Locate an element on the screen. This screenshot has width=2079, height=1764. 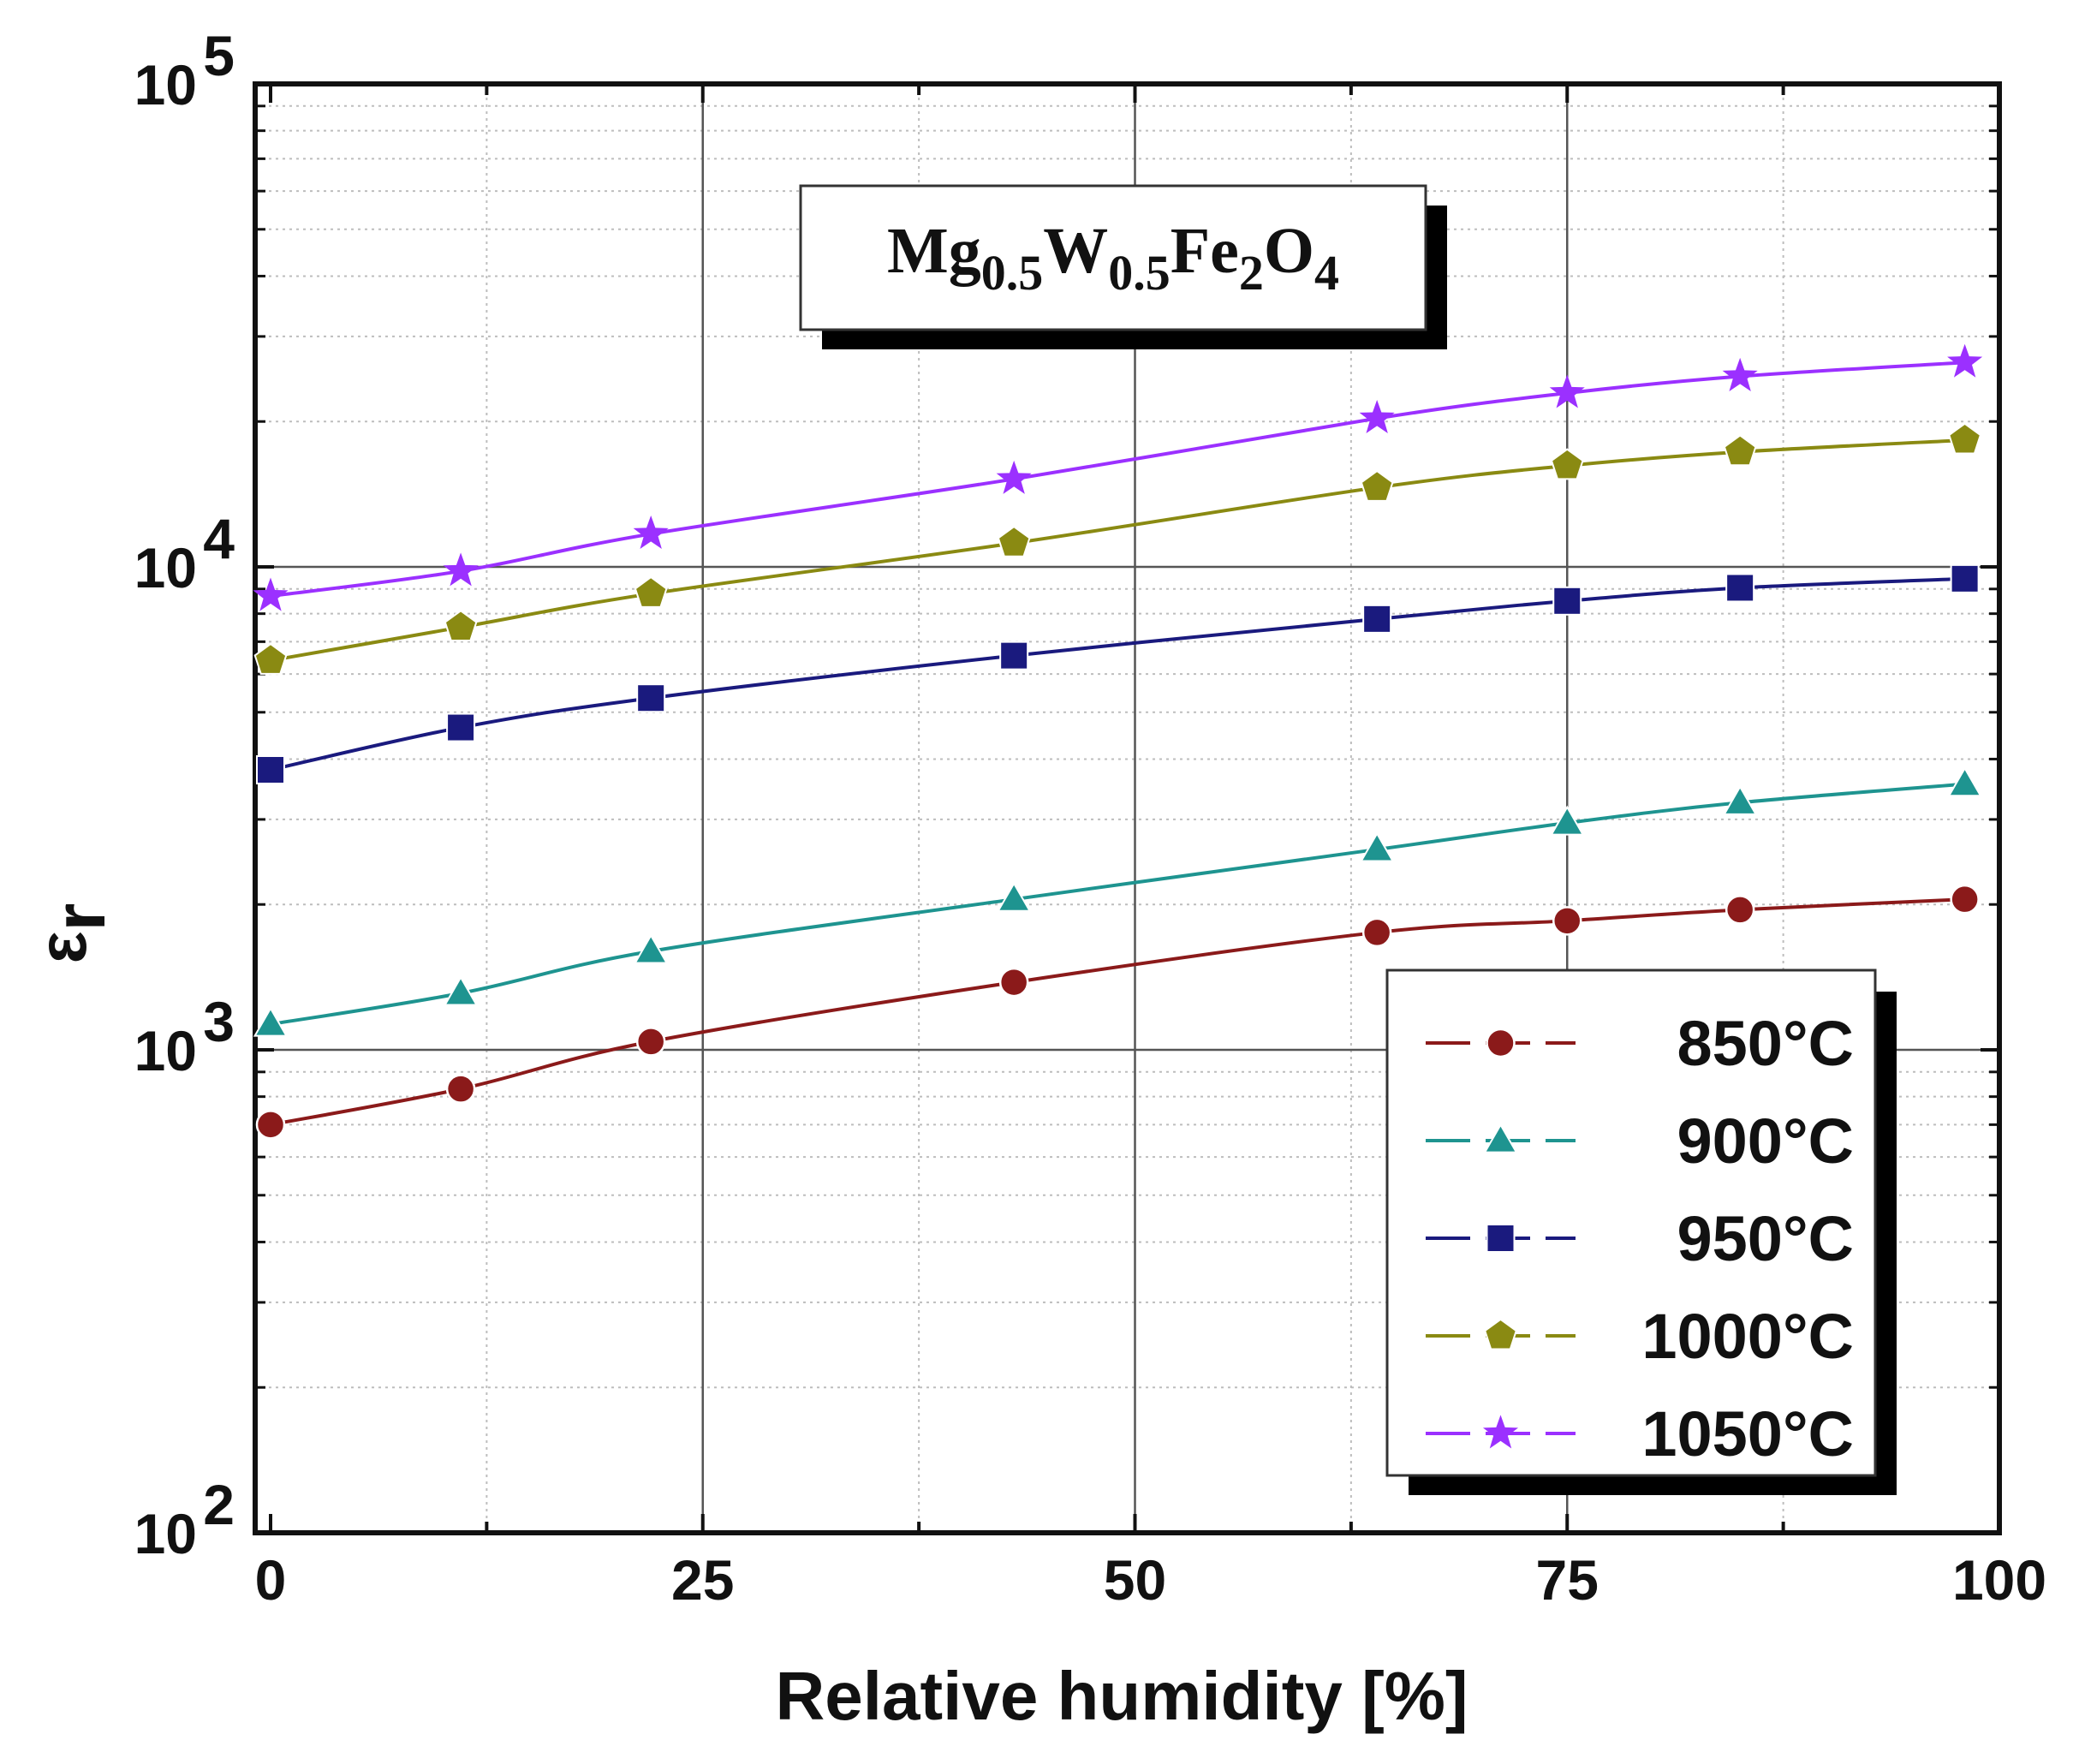
legend: 850°C 900°C 950°C 1000°C 1050°C is located at coordinates (1641, 1232).